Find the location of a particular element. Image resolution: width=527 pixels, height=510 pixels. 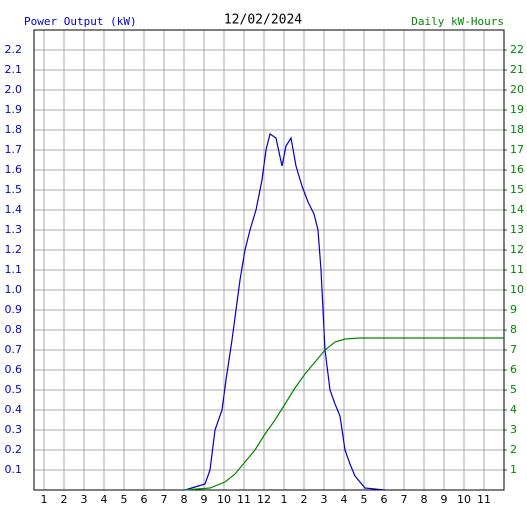

y2-tick-label: 10 is located at coordinates (517, 289).